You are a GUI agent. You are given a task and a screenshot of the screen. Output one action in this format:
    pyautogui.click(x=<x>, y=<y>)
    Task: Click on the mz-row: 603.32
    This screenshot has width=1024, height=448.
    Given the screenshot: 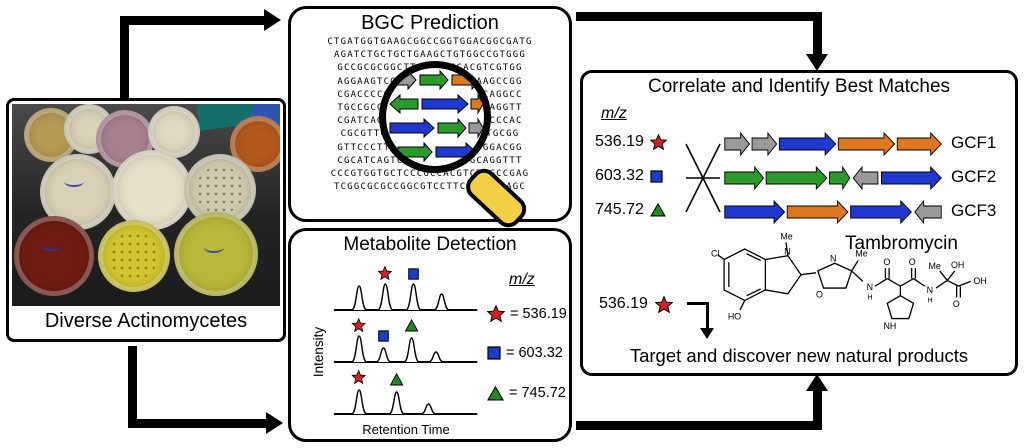 What is the action you would take?
    pyautogui.click(x=629, y=176)
    